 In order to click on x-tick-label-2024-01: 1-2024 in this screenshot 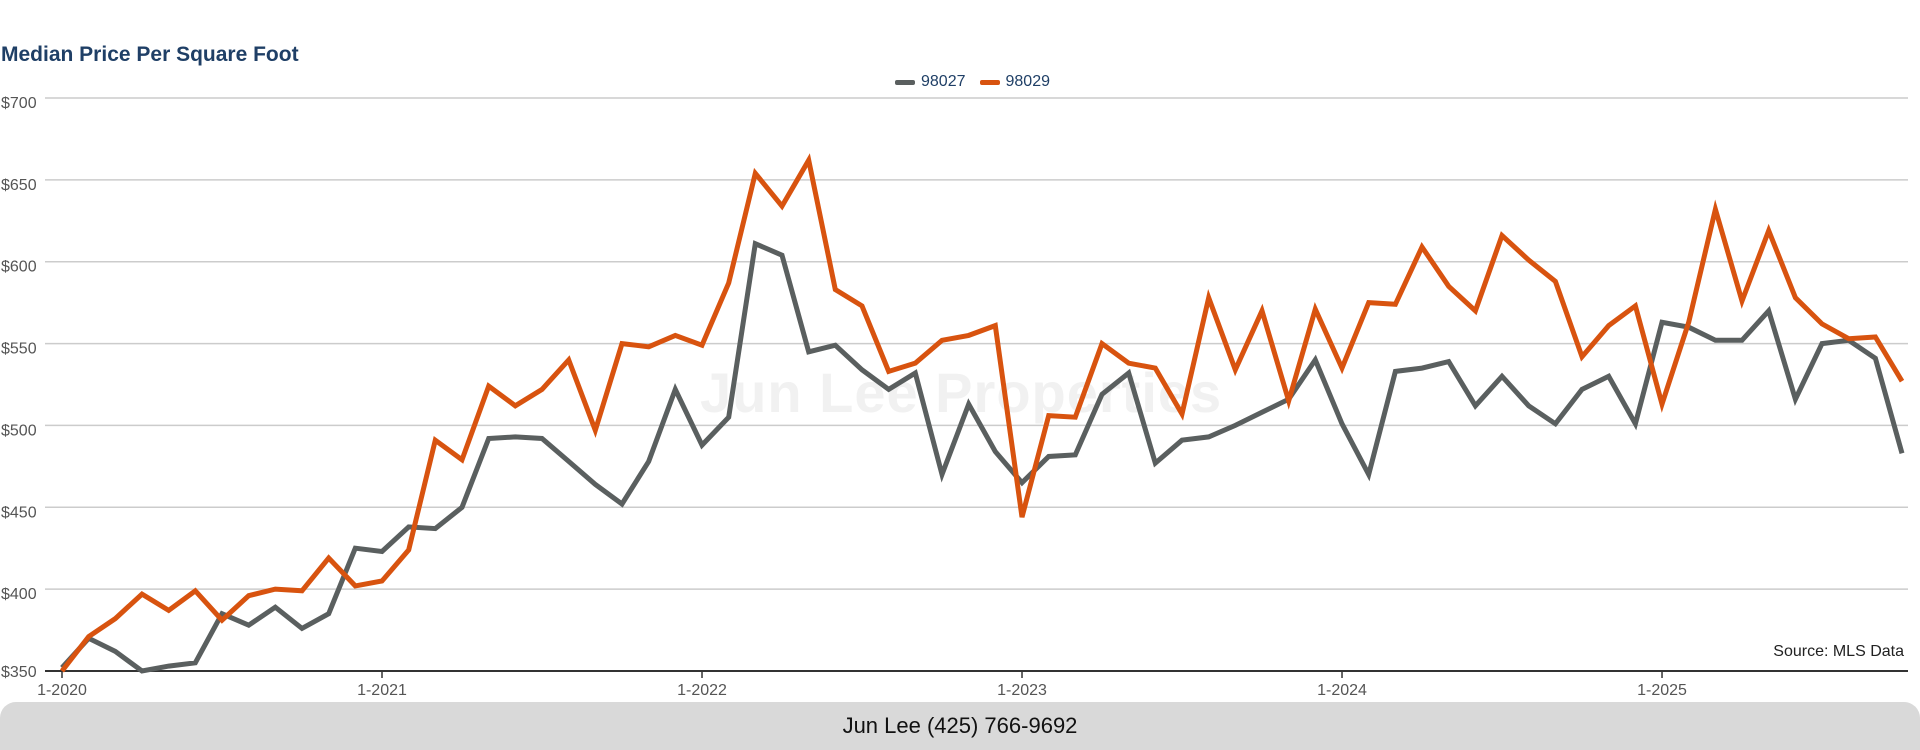, I will do `click(1342, 690)`.